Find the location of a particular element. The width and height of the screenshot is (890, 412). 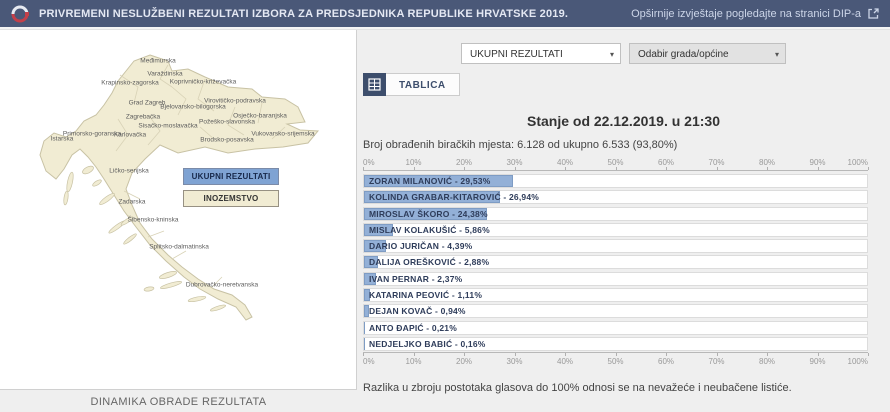

city-select: Odabir grada/općine ▾ is located at coordinates (707, 53).